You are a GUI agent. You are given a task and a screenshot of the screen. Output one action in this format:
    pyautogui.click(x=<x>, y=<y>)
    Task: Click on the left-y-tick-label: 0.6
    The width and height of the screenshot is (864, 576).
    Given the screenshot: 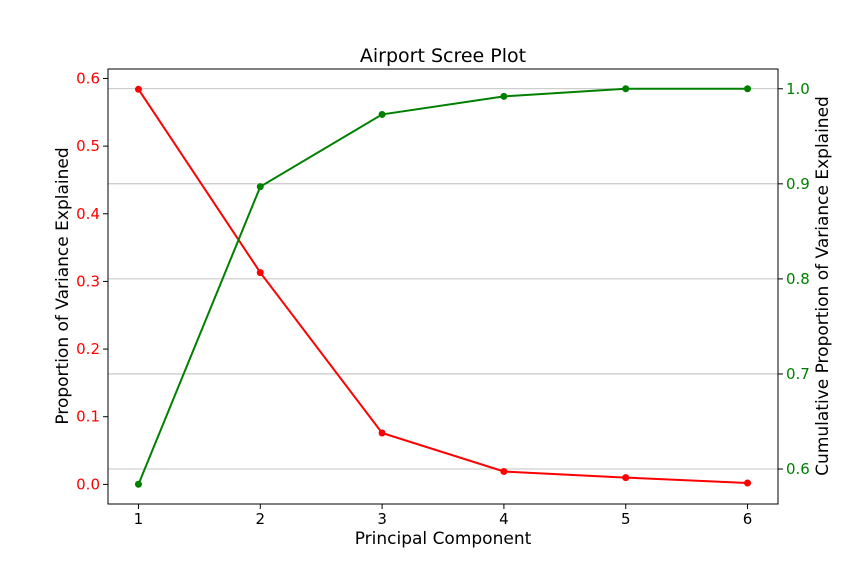 What is the action you would take?
    pyautogui.click(x=88, y=78)
    